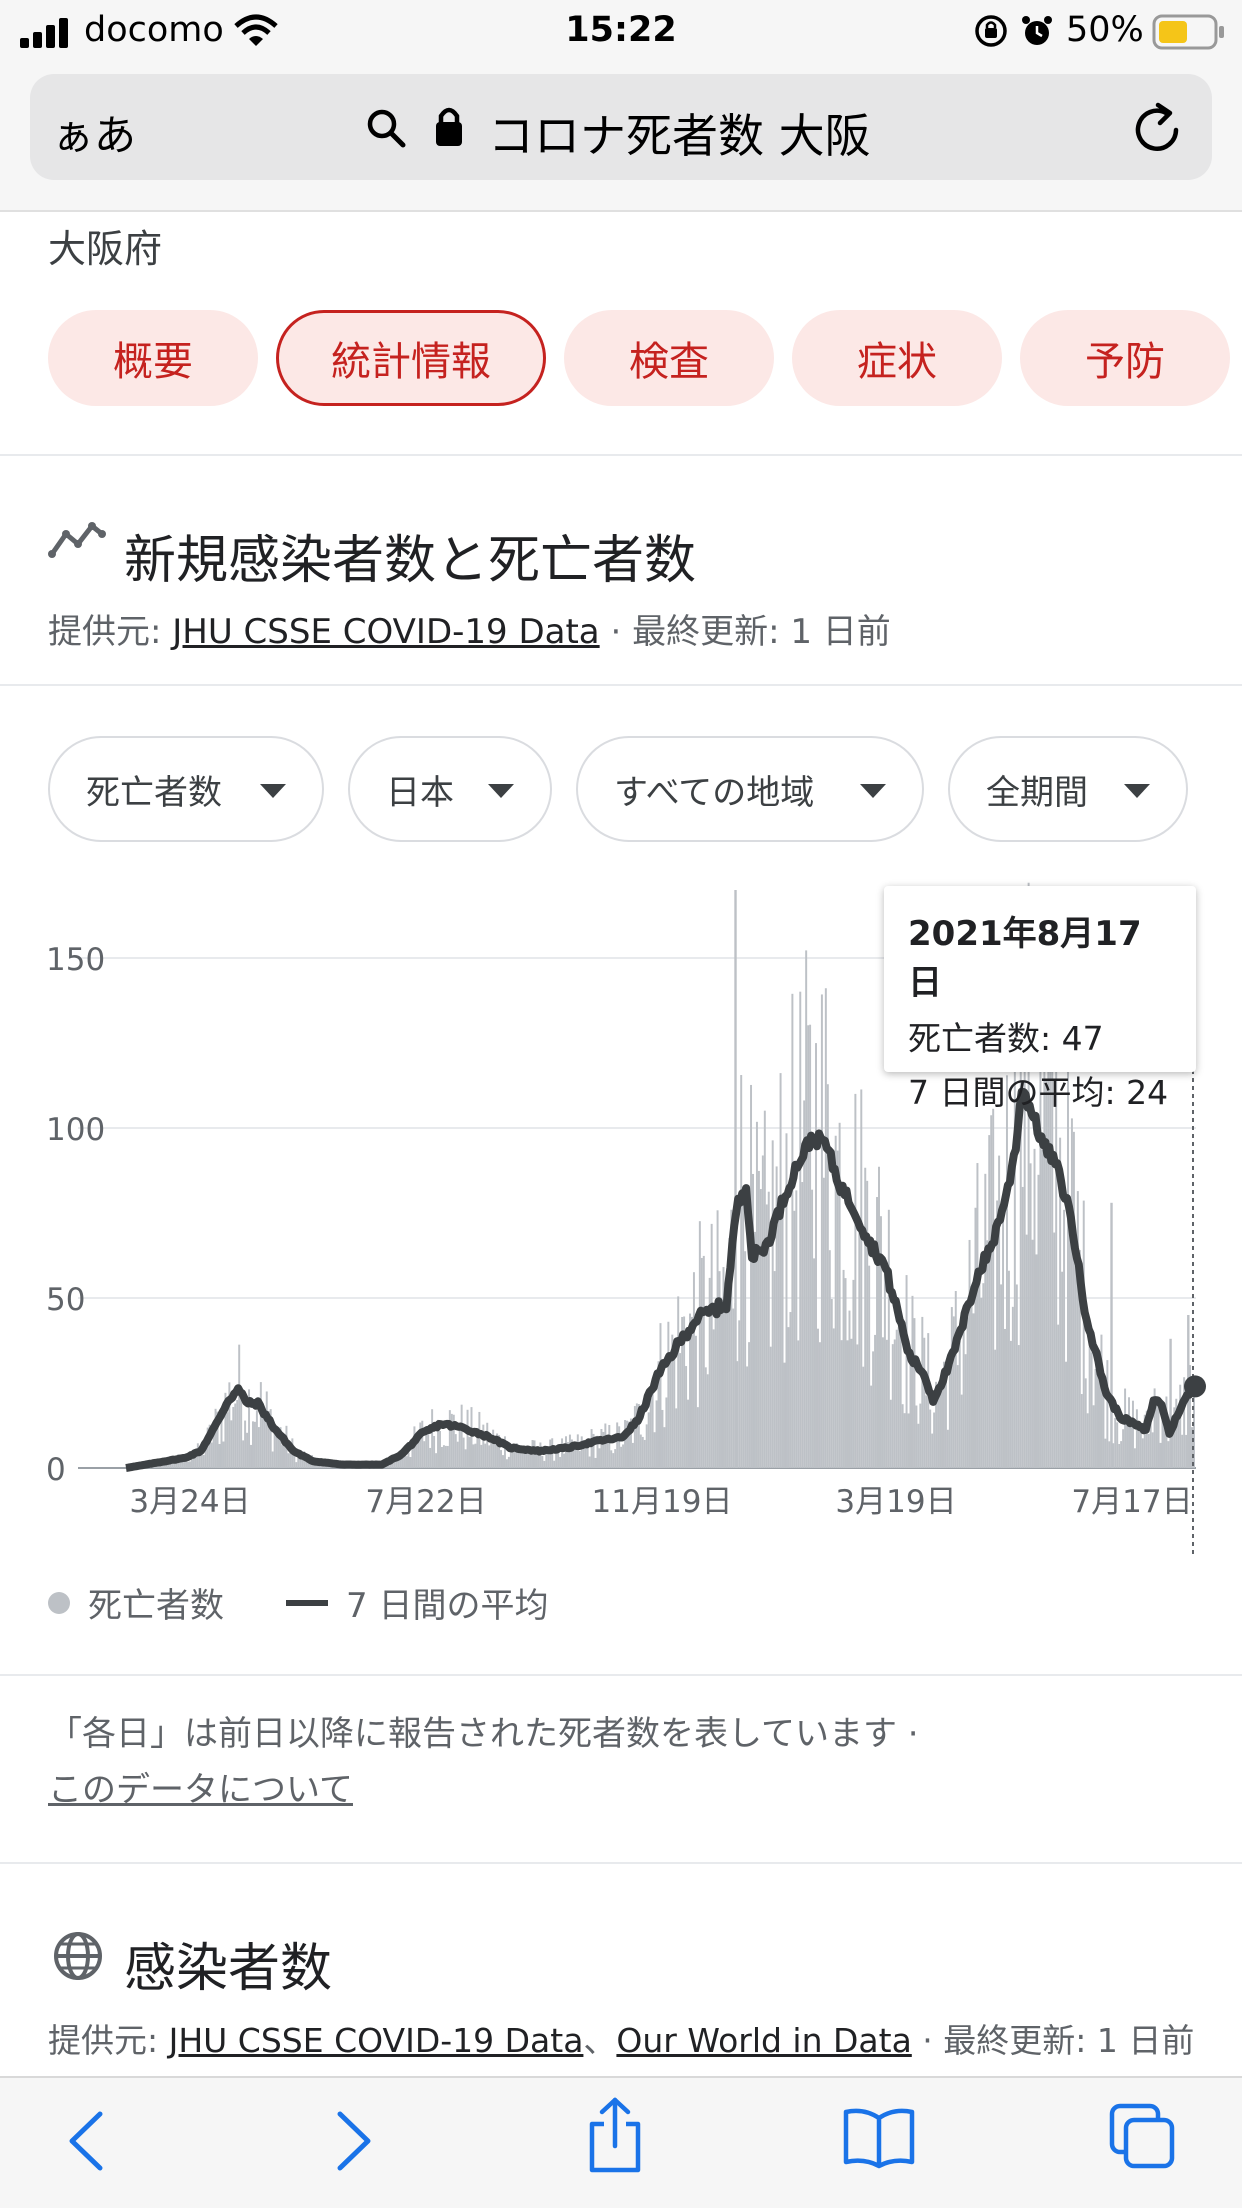 This screenshot has height=2208, width=1242. What do you see at coordinates (411, 358) in the screenshot?
I see `chip-statistics: 統計情報` at bounding box center [411, 358].